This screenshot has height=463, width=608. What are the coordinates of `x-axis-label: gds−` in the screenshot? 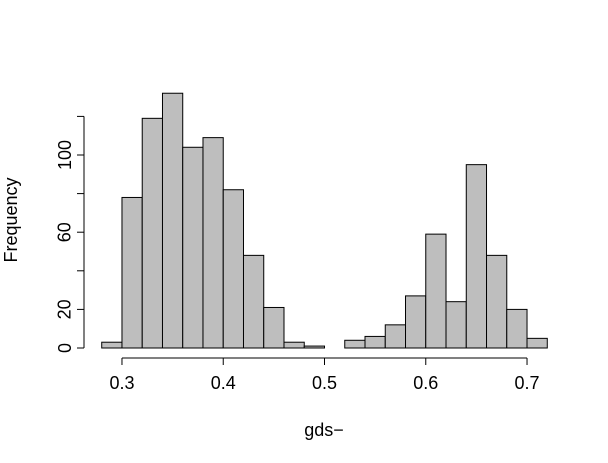 It's located at (324, 430).